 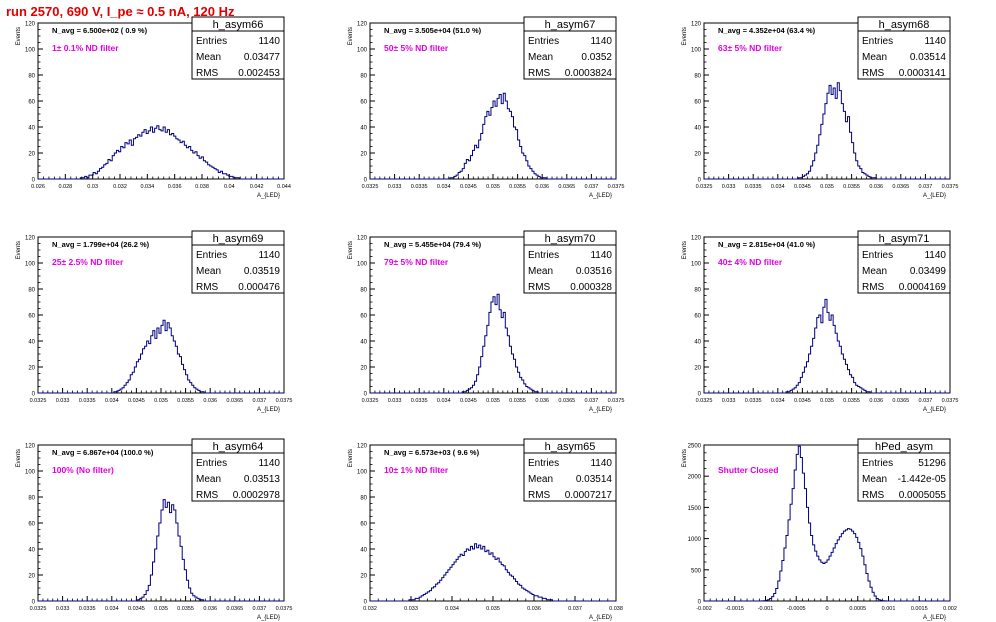 What do you see at coordinates (589, 73) in the screenshot?
I see `stats-value-rms: 0.0003824` at bounding box center [589, 73].